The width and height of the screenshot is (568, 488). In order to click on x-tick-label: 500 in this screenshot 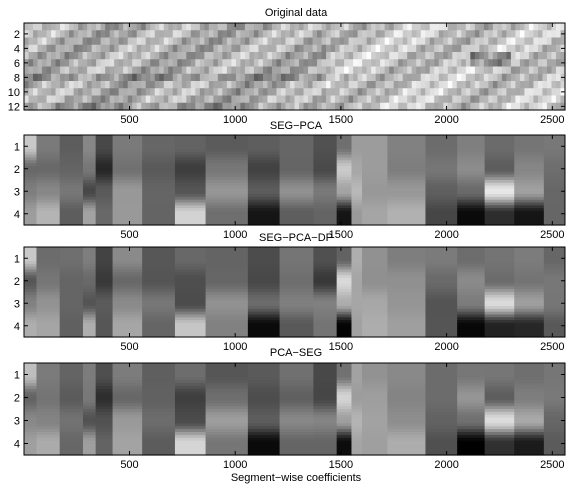, I will do `click(129, 465)`.